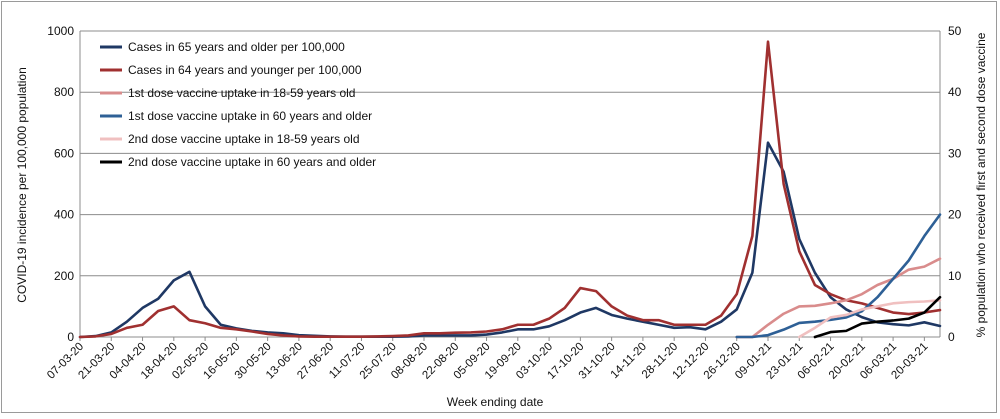 Image resolution: width=1000 pixels, height=419 pixels. What do you see at coordinates (64, 92) in the screenshot?
I see `y-tick-label-left: 800` at bounding box center [64, 92].